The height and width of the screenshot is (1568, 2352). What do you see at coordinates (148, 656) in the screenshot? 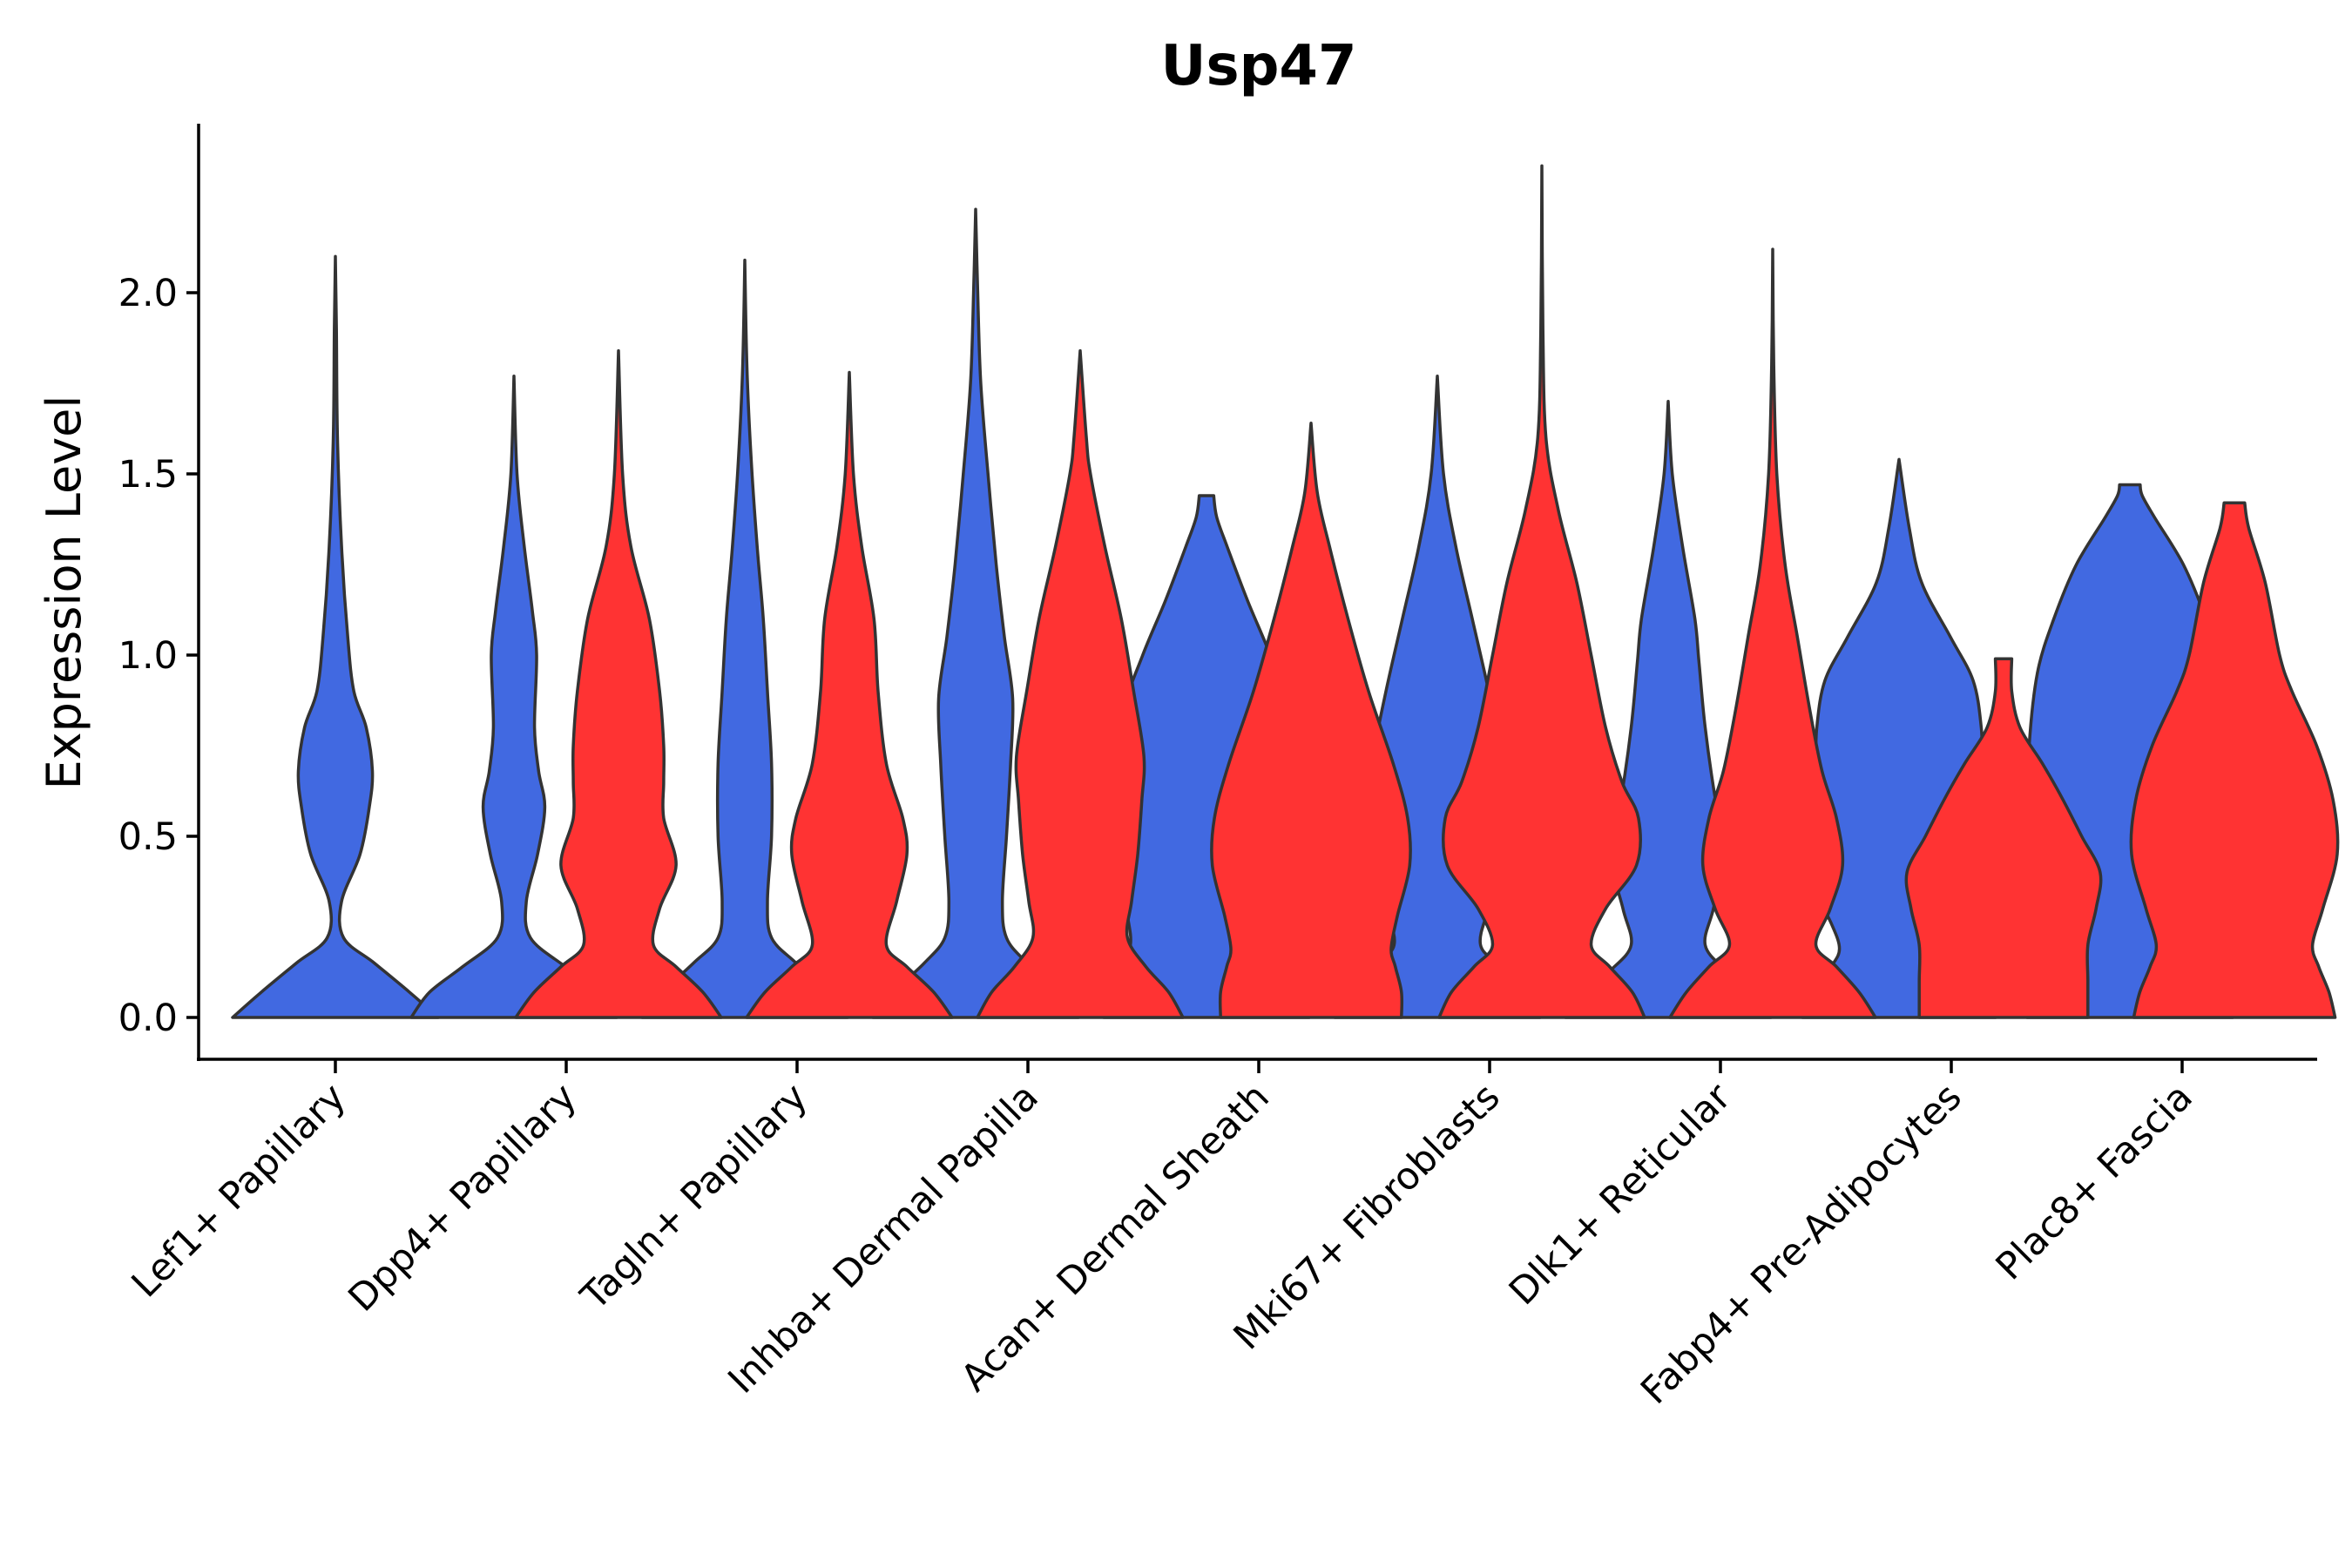
I see `y-tick-label: 1.0` at bounding box center [148, 656].